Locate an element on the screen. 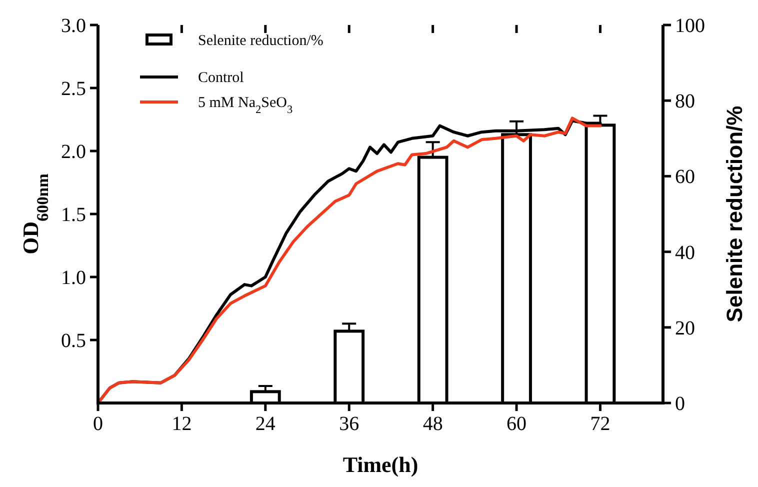  y2-tick-label: 80 is located at coordinates (685, 101).